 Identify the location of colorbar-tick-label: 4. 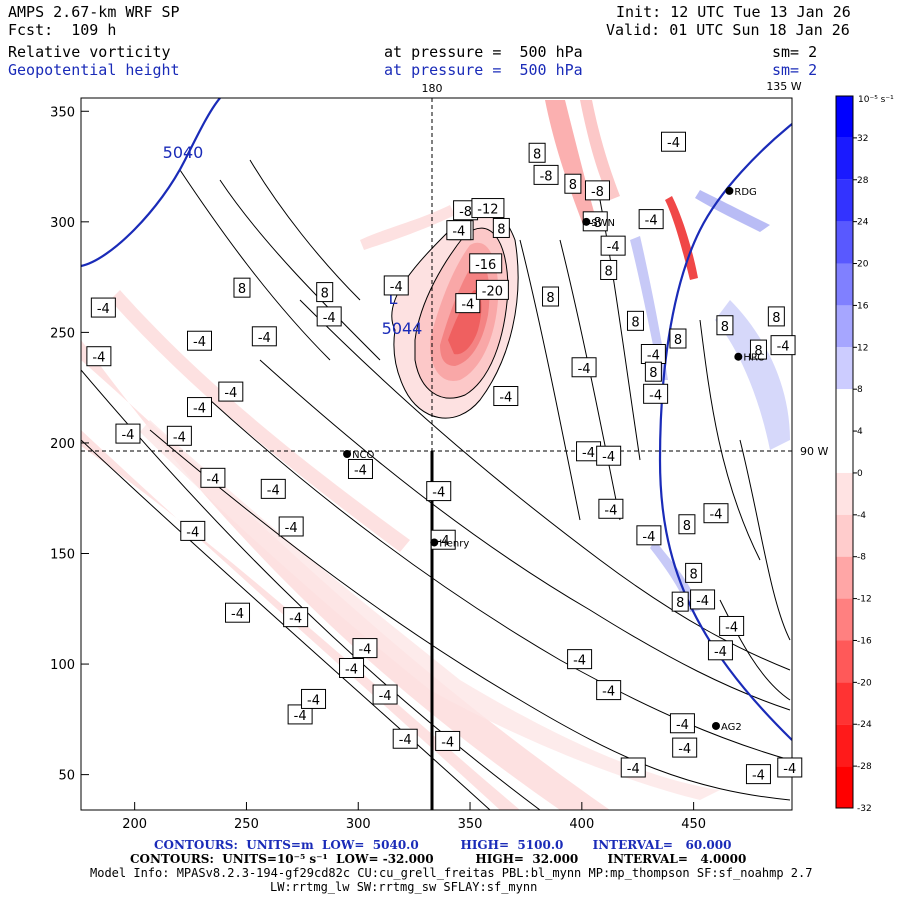
(860, 432).